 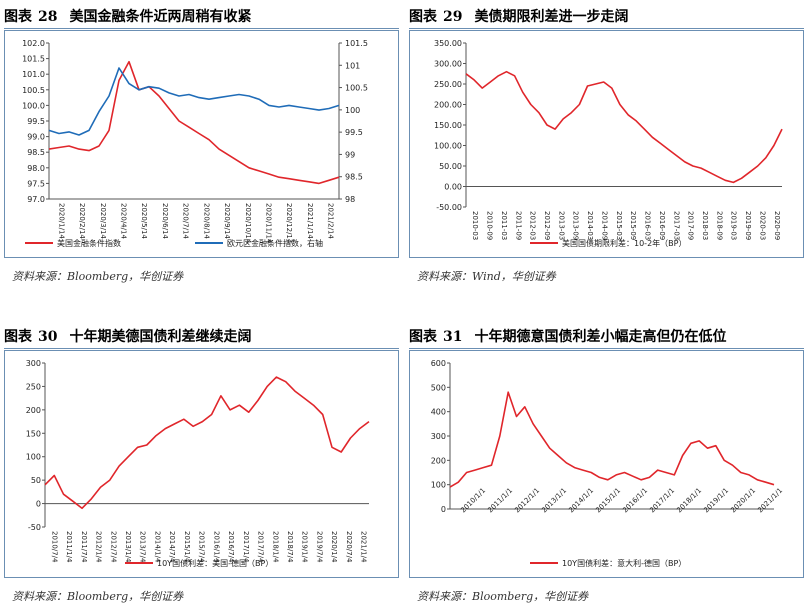 I want to click on figure-title: 十年期德意国债利差小幅走高但仍在低位, so click(x=600, y=337).